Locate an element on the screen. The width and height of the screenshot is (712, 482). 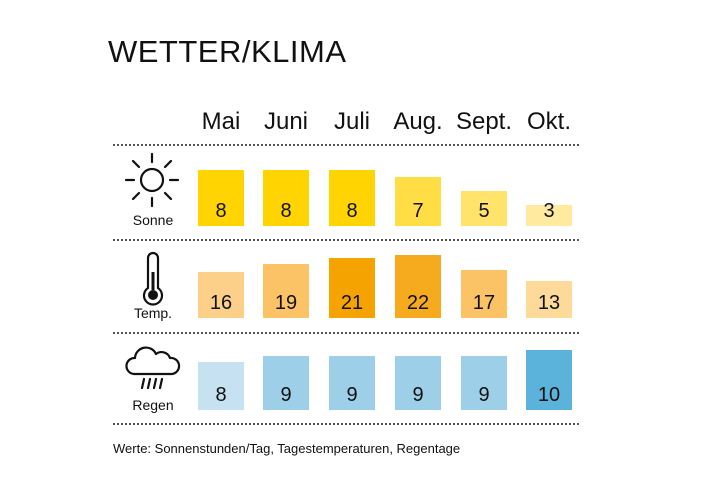
bar-value-label: 16 is located at coordinates (221, 303).